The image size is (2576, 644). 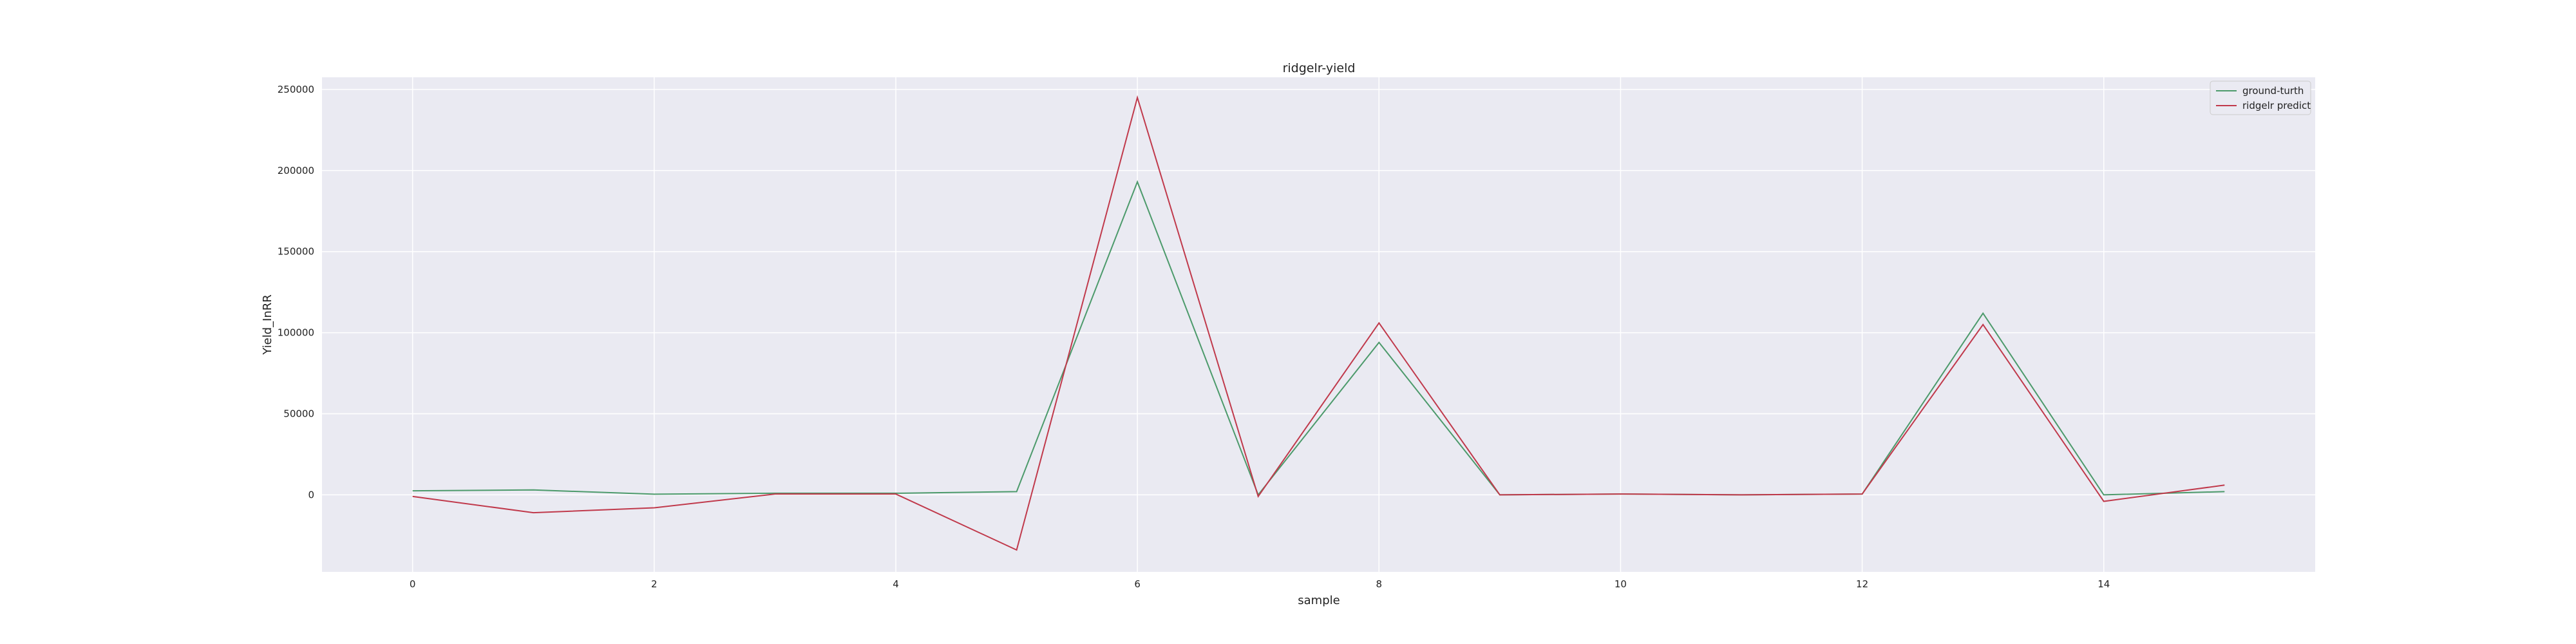 What do you see at coordinates (296, 170) in the screenshot?
I see `y-tick-label: 200000` at bounding box center [296, 170].